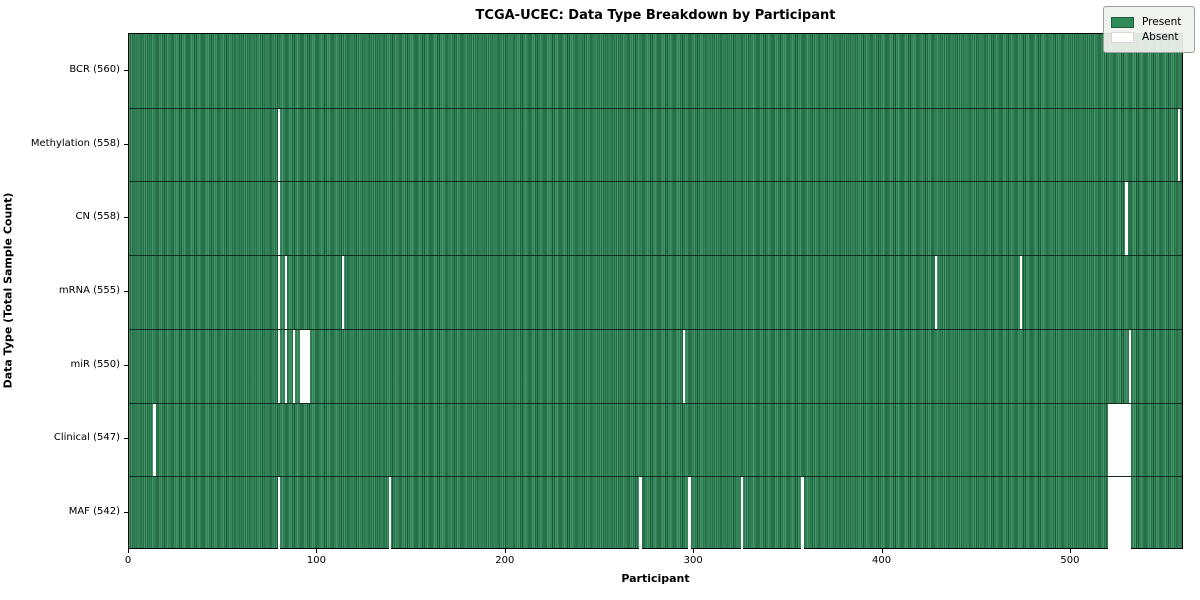  What do you see at coordinates (1160, 37) in the screenshot?
I see `legend-label-absent: Absent` at bounding box center [1160, 37].